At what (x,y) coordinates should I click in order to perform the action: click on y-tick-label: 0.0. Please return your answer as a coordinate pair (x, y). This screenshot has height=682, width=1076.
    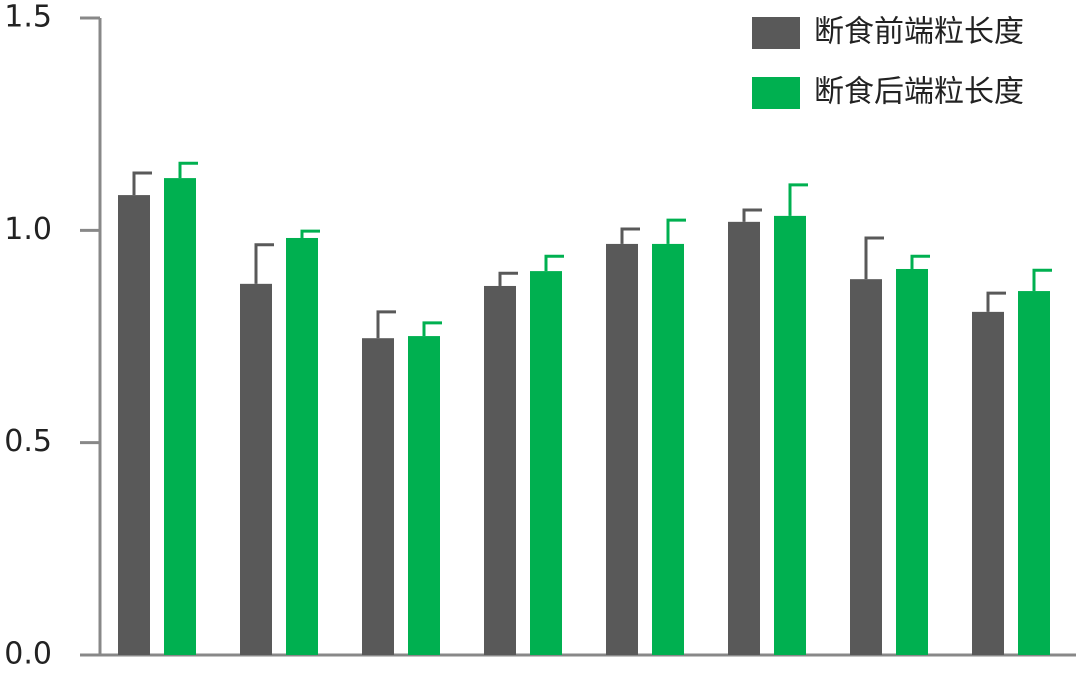
    Looking at the image, I should click on (28, 654).